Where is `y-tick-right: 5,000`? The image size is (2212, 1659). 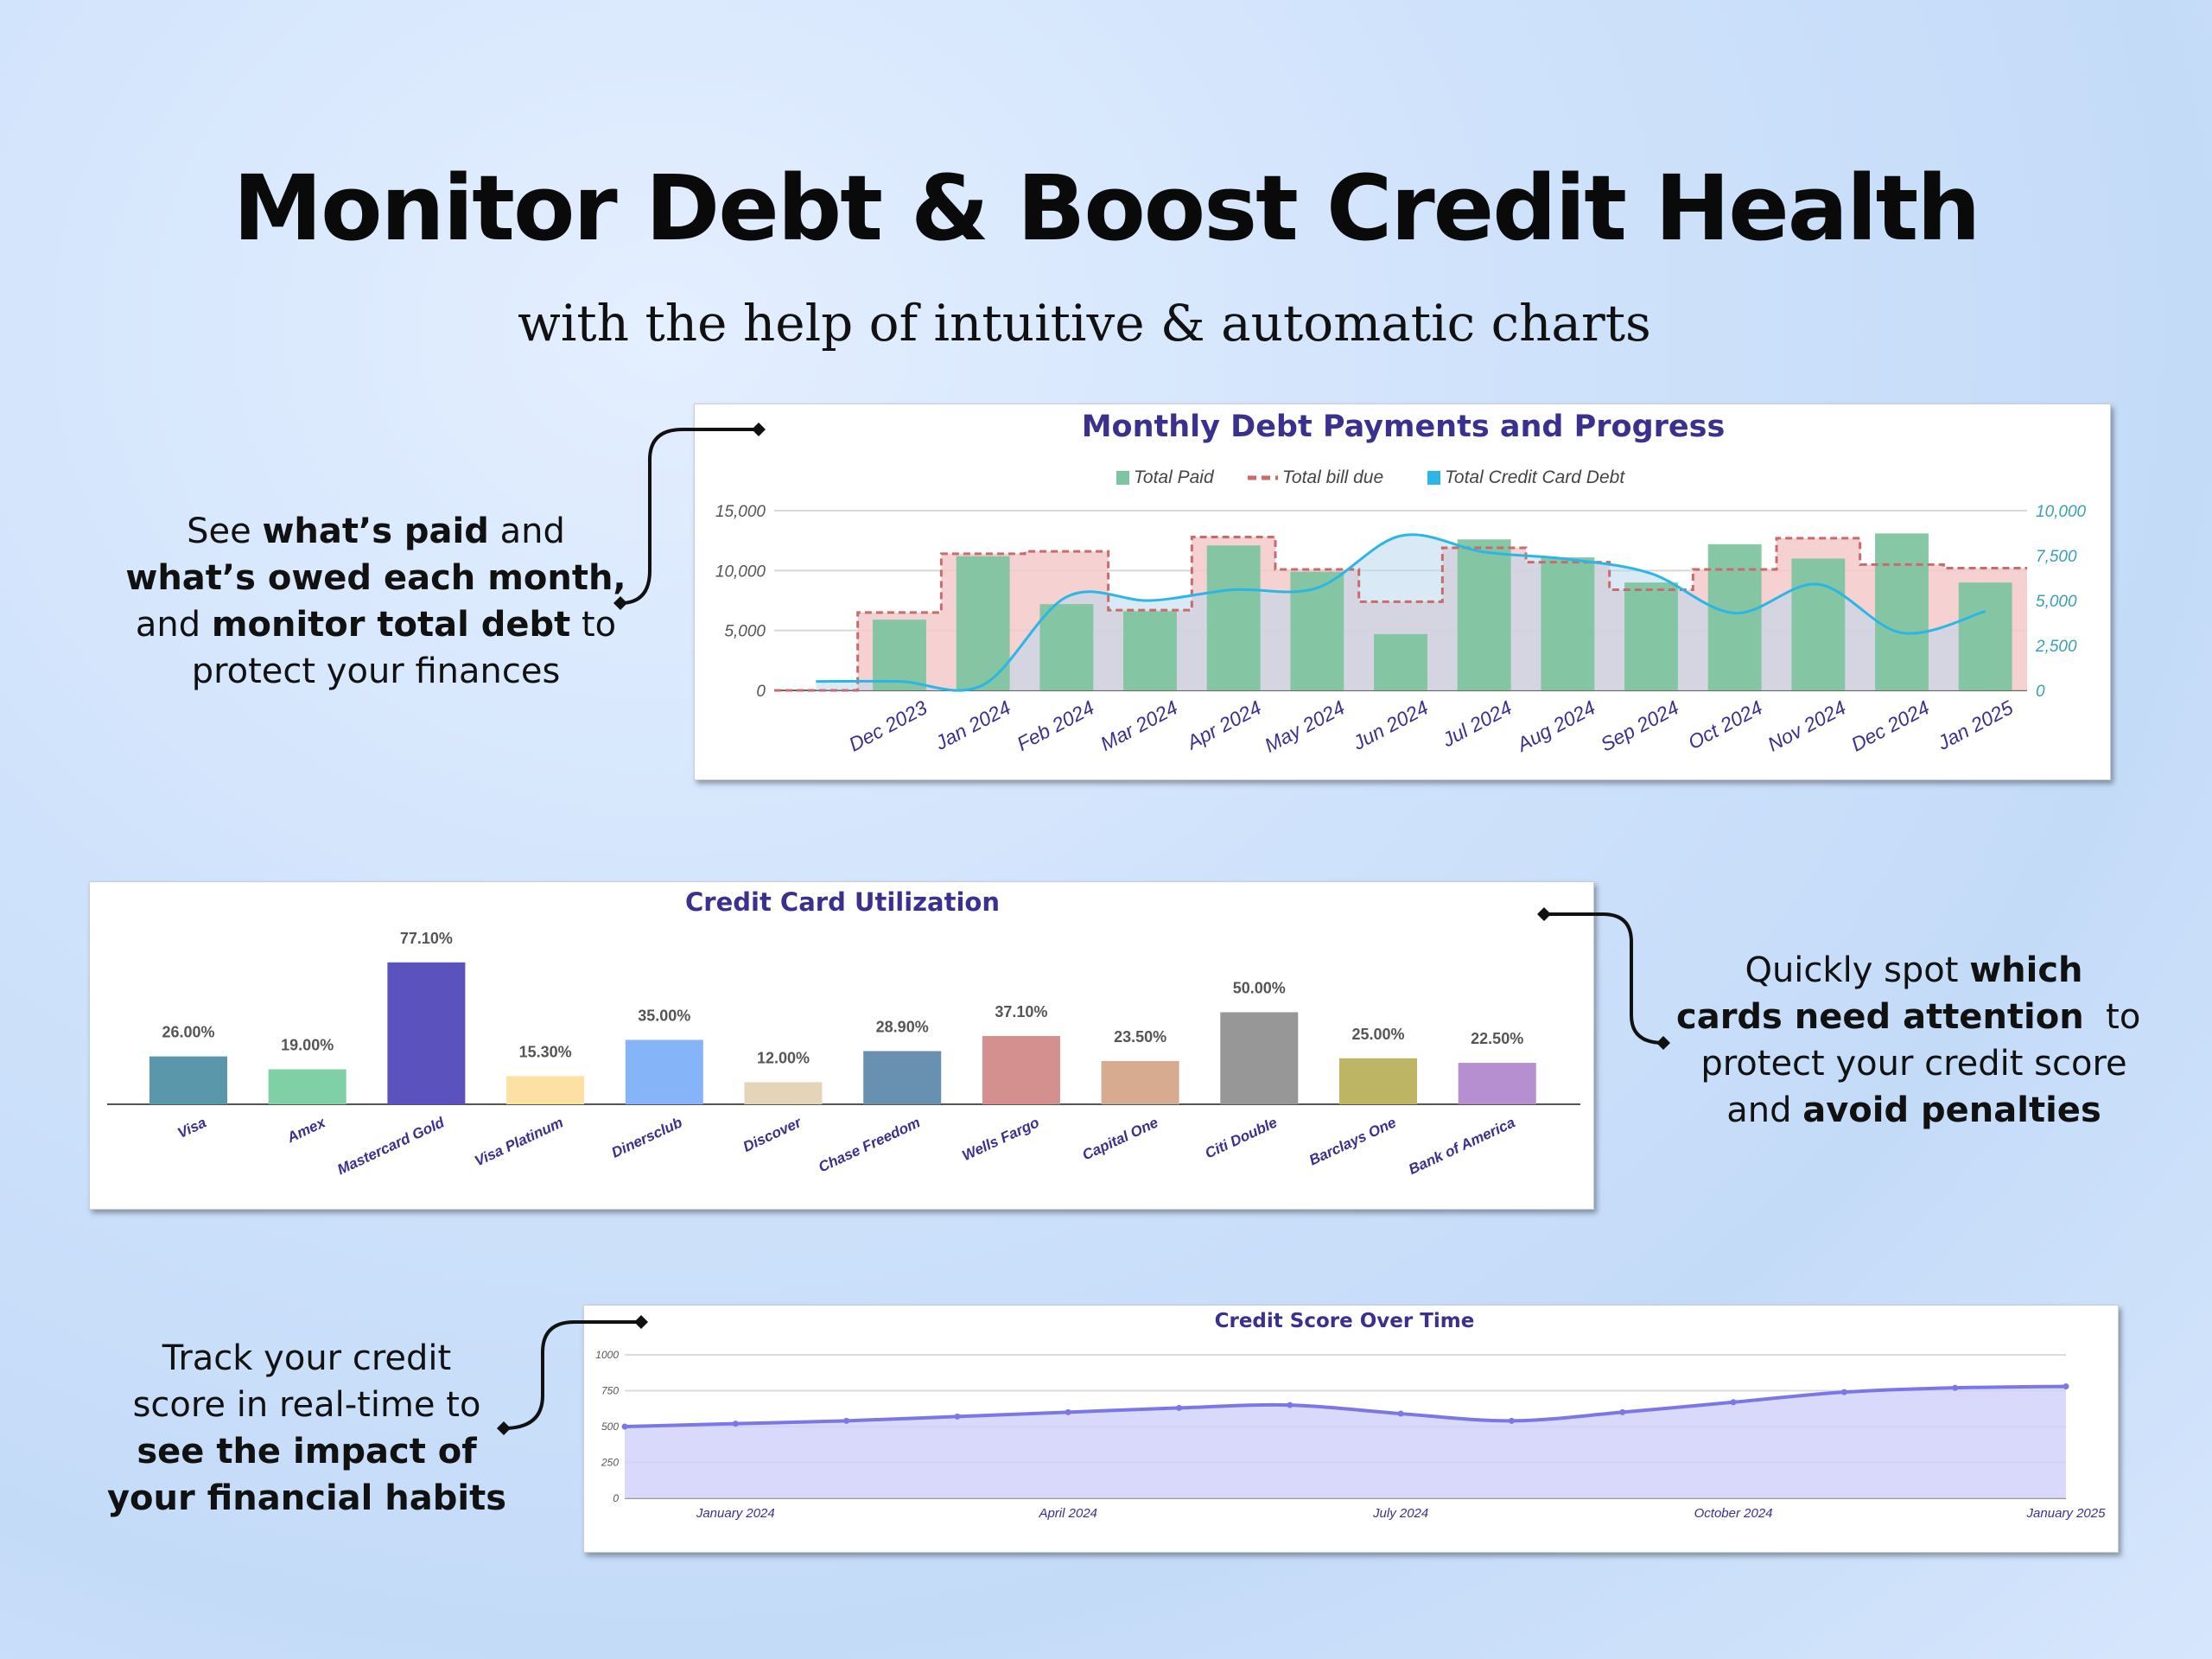
y-tick-right: 5,000 is located at coordinates (2056, 602).